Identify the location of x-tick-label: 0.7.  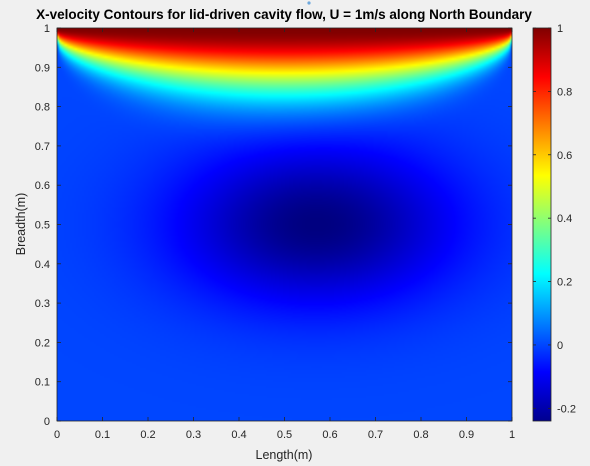
(375, 435).